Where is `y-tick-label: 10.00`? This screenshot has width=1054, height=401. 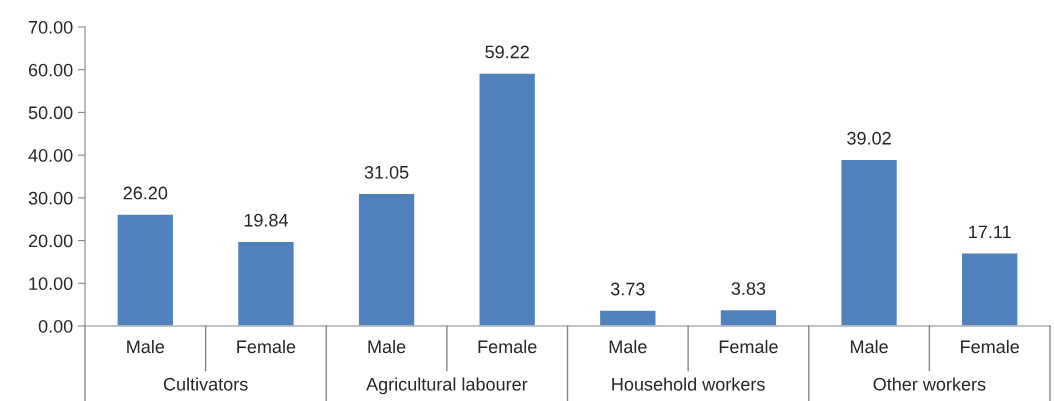
y-tick-label: 10.00 is located at coordinates (51, 284).